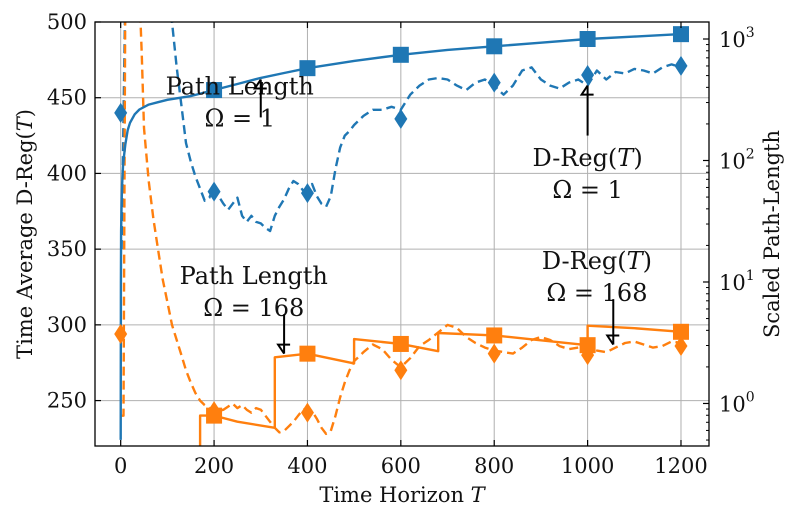  Describe the element at coordinates (401, 466) in the screenshot. I see `x-tick-label: 600` at that location.